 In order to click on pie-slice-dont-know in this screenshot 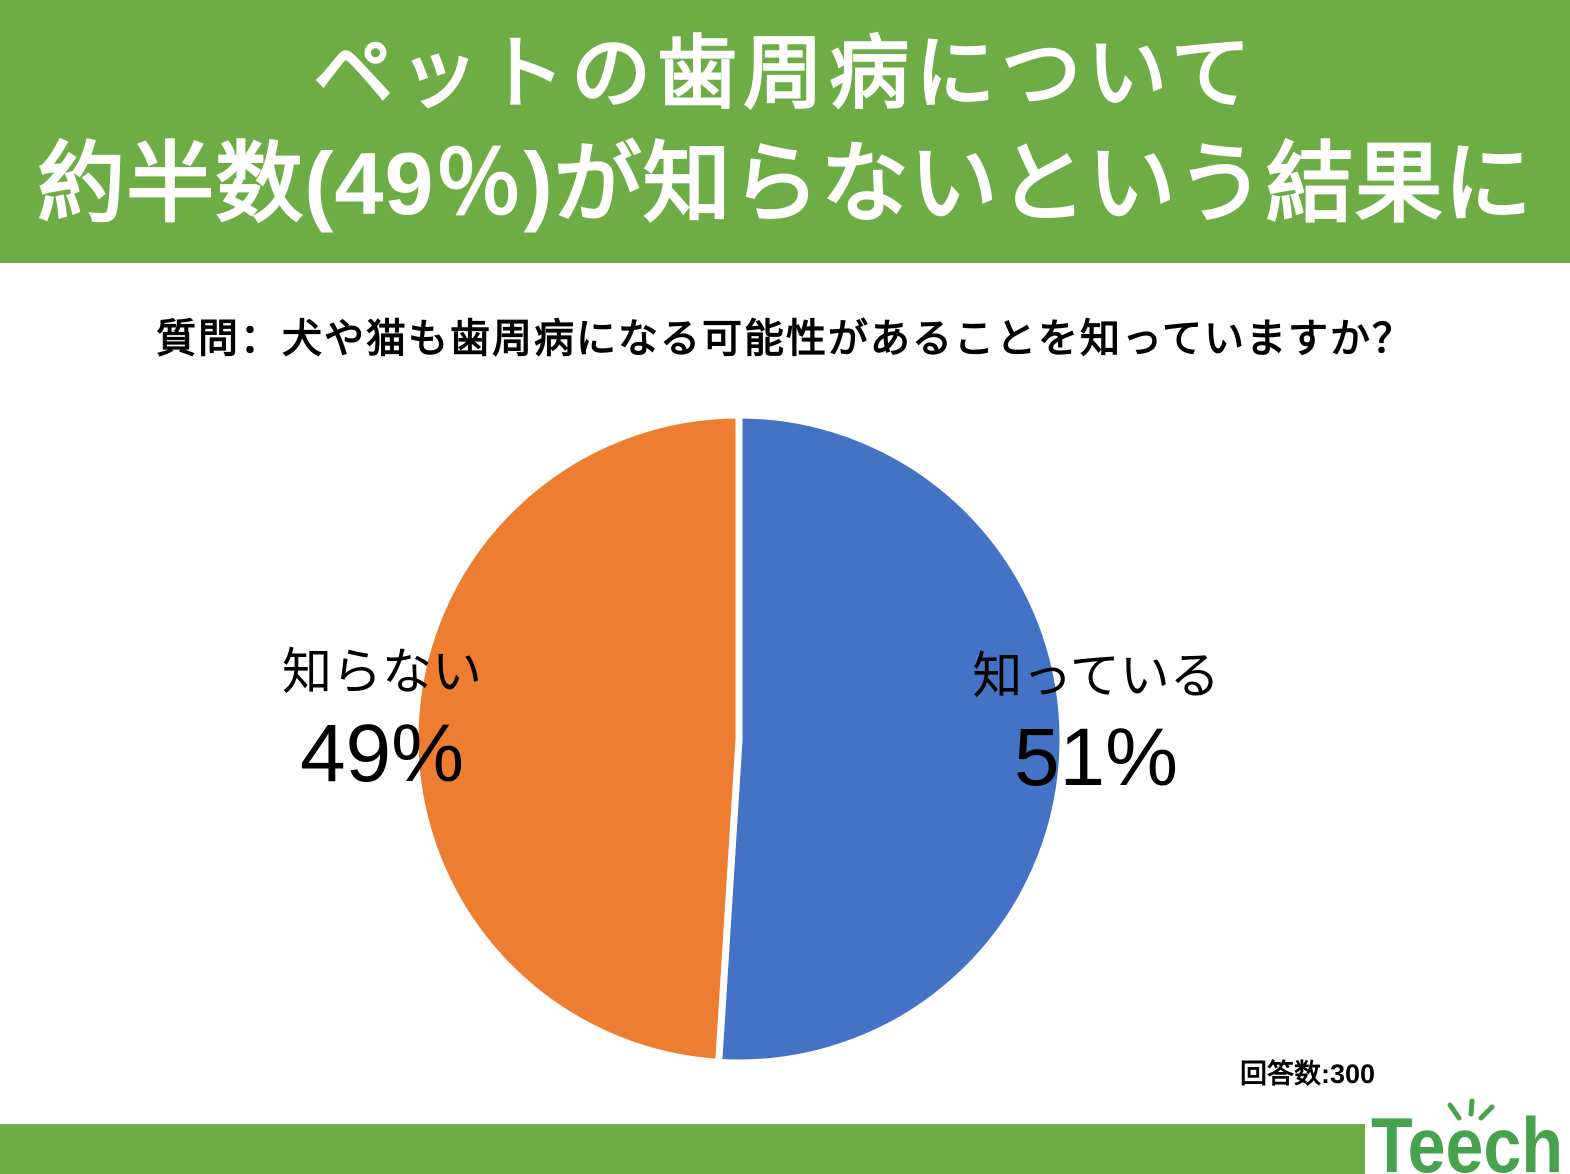, I will do `click(577, 738)`.